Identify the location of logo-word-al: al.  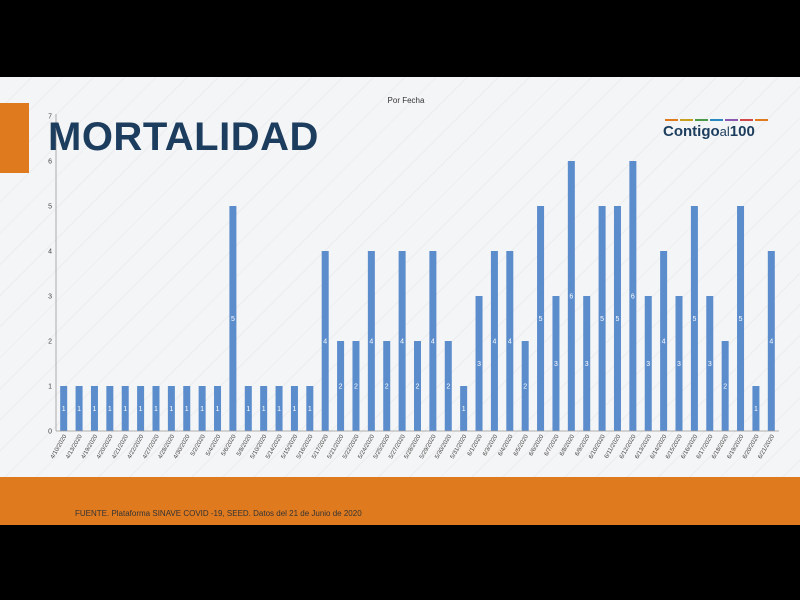
(724, 131).